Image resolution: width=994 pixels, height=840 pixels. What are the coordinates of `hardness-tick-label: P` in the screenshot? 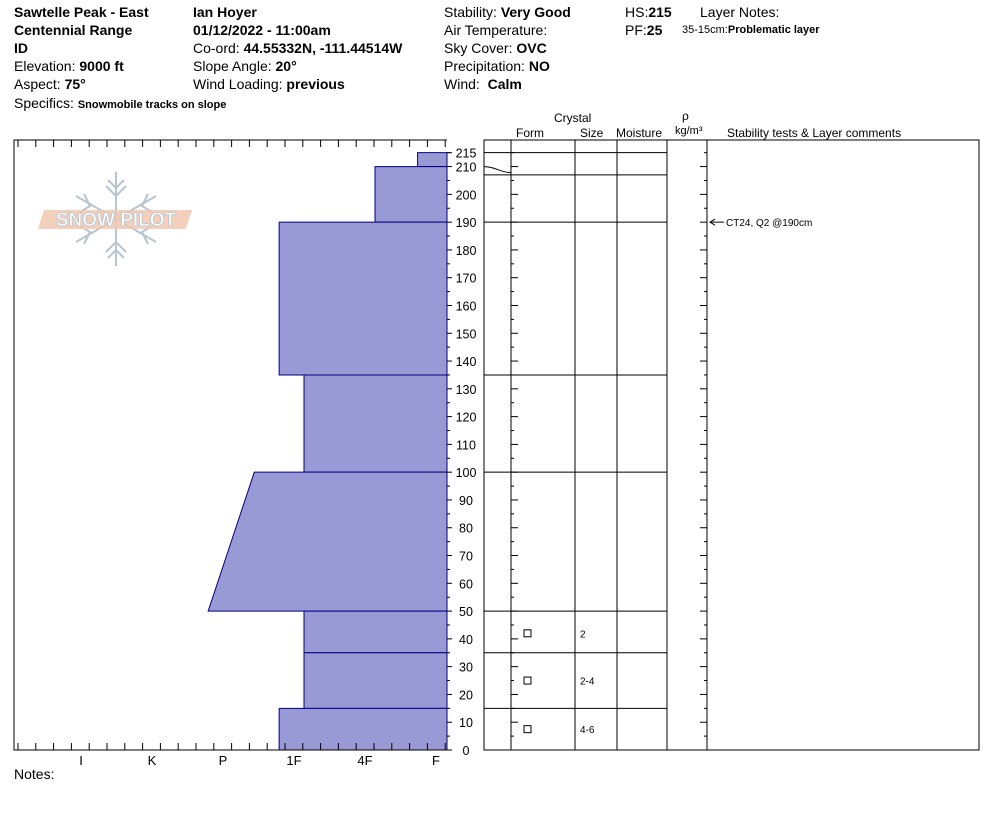 It's located at (223, 760).